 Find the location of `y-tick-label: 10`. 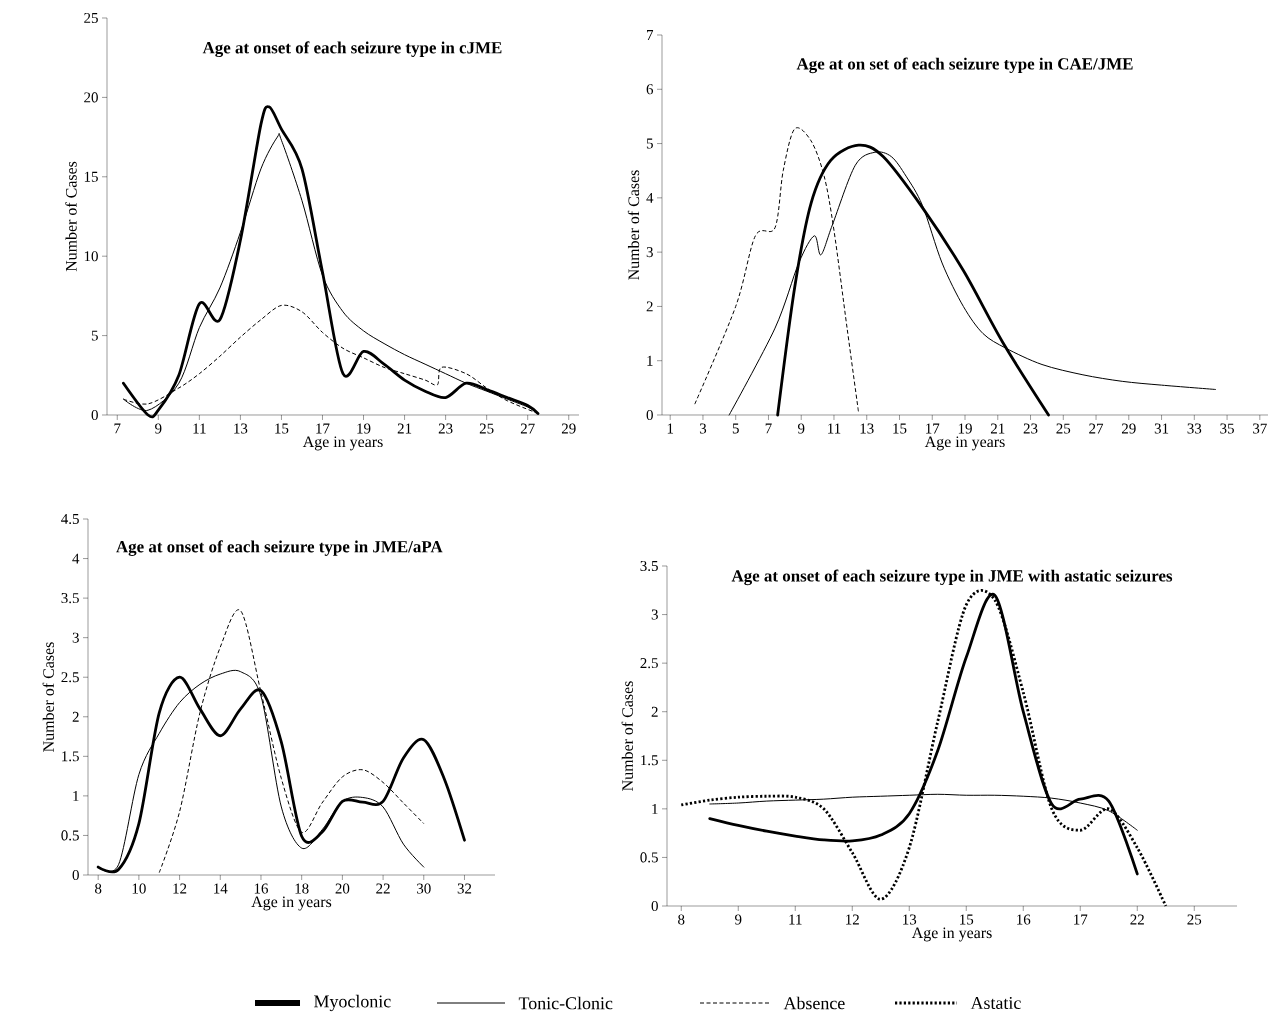

y-tick-label: 10 is located at coordinates (91, 256).